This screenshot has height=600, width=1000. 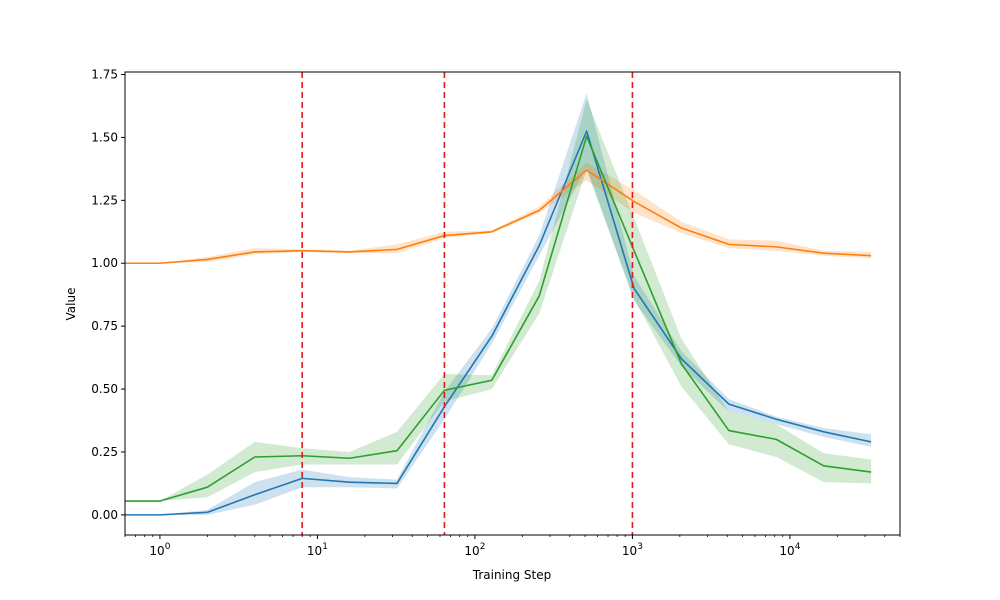 What do you see at coordinates (104, 389) in the screenshot?
I see `y-tick-label: 0.50` at bounding box center [104, 389].